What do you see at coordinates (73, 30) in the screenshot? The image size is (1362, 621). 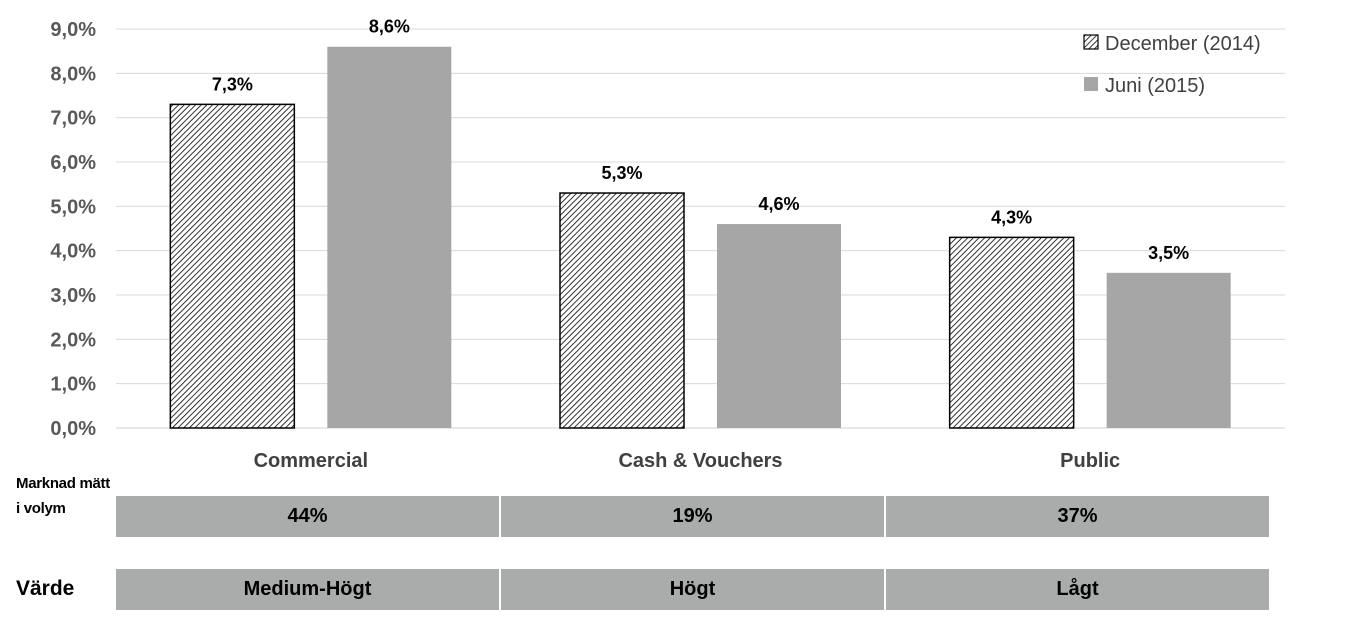 I see `y-tick-label: 9,0%` at bounding box center [73, 30].